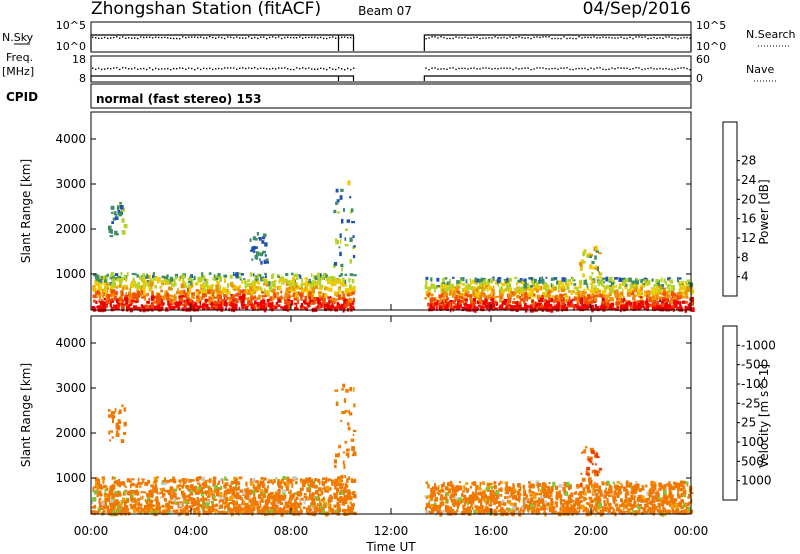 This screenshot has width=800, height=554. What do you see at coordinates (711, 25) in the screenshot?
I see `nsearch-tick-high: 10^5` at bounding box center [711, 25].